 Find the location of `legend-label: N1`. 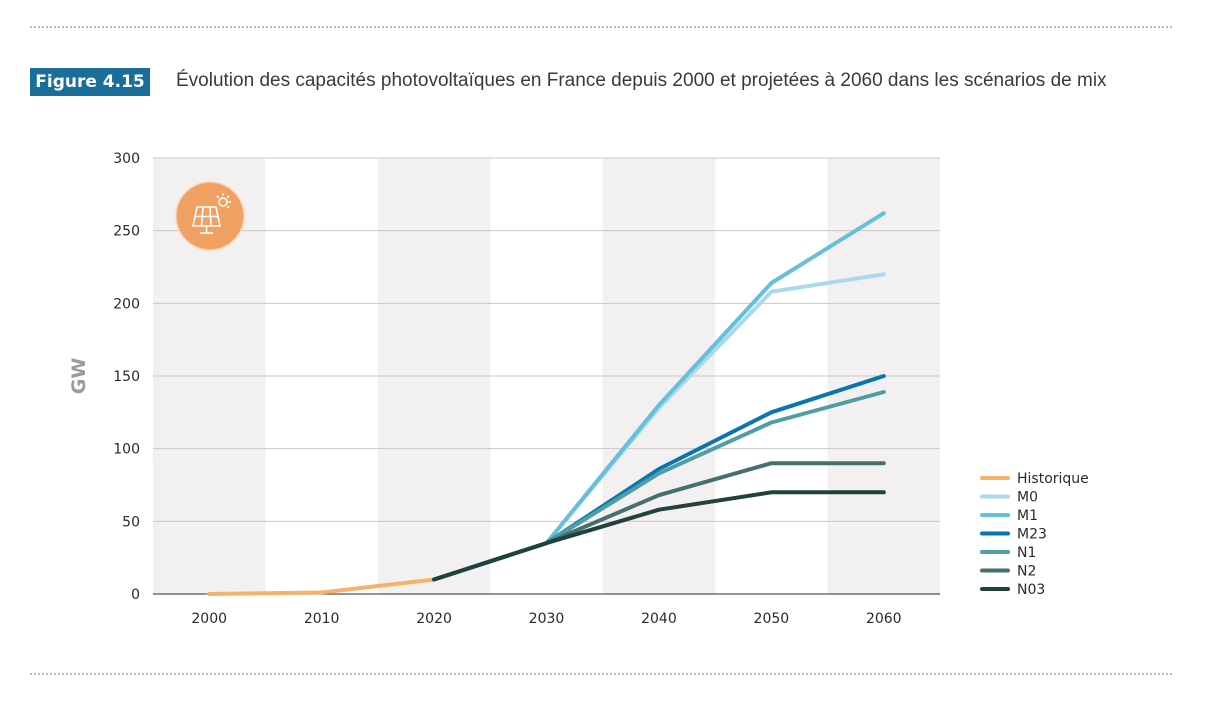

legend-label: N1 is located at coordinates (1026, 553).